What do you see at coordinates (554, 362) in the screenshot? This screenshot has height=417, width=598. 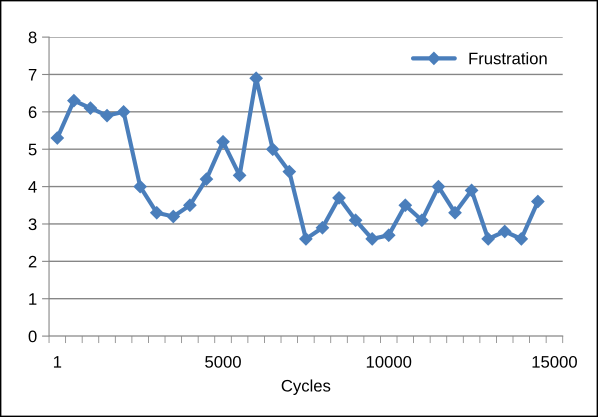 I see `x-tick-label: 15000` at bounding box center [554, 362].